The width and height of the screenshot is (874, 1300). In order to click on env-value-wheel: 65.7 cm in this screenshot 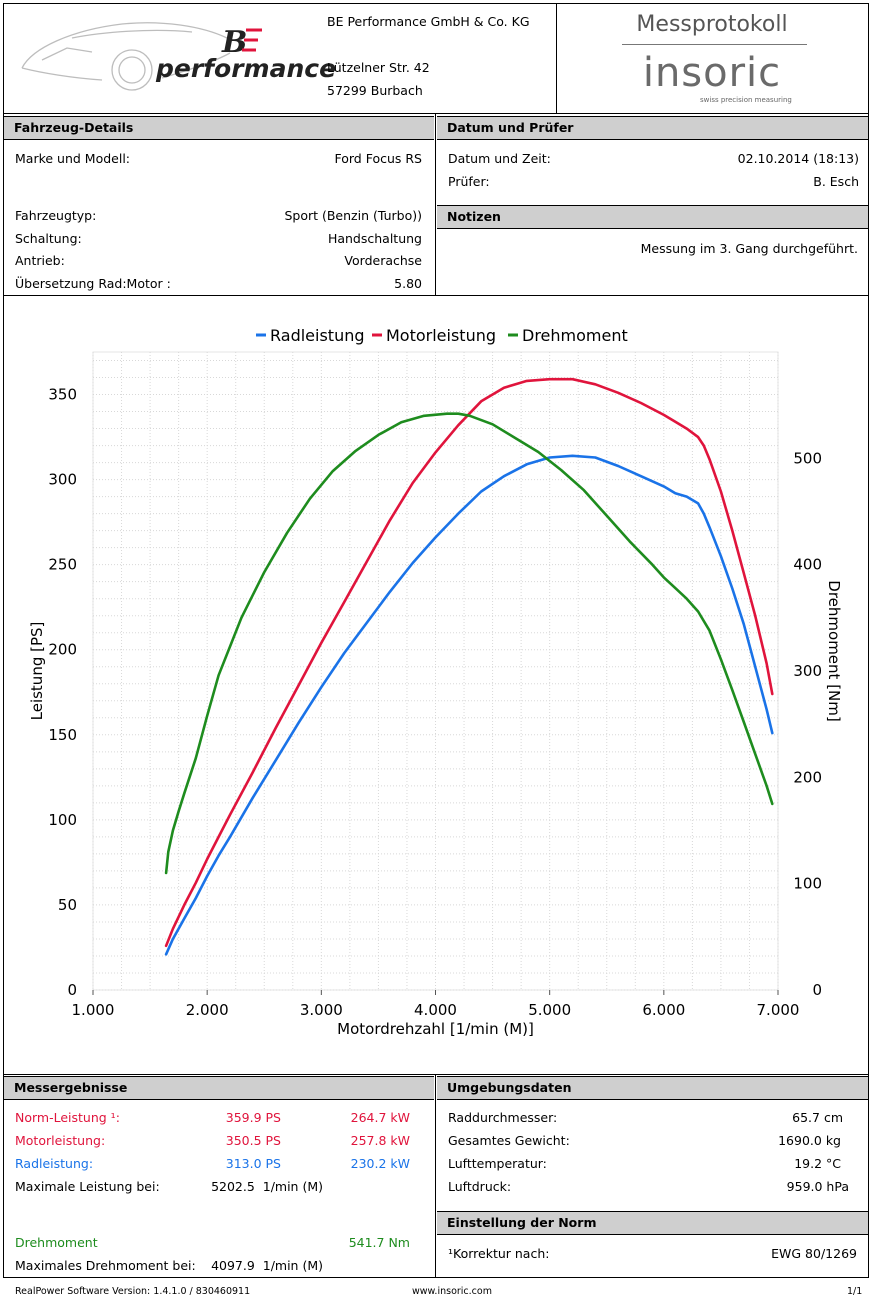, I will do `click(817, 1117)`.